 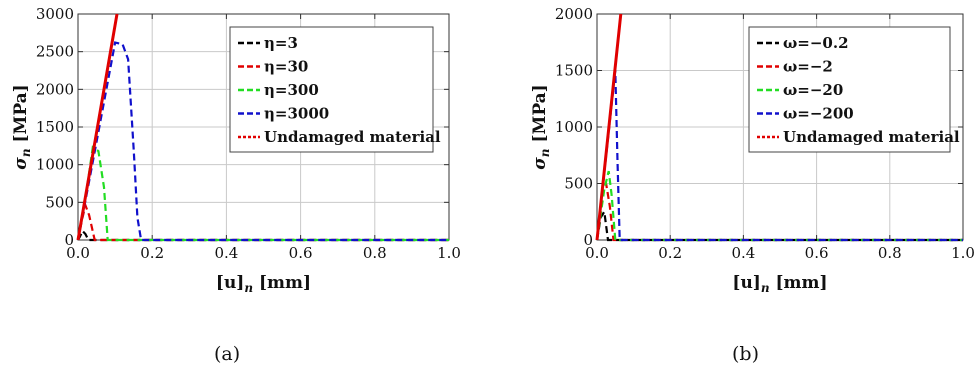 I want to click on legend-label: η=3000, so click(x=296, y=114).